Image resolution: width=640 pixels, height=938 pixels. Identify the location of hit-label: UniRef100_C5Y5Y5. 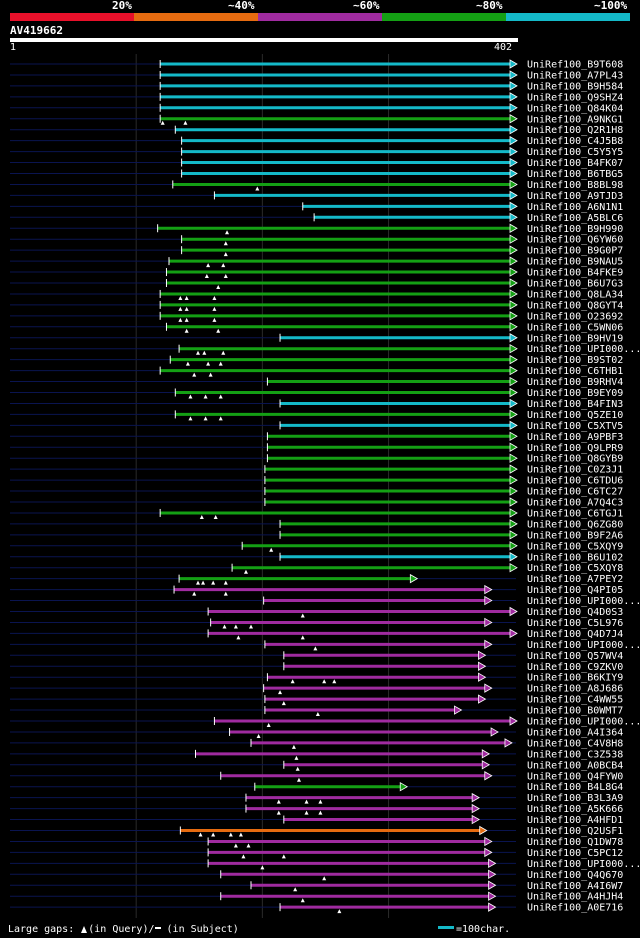
(575, 152).